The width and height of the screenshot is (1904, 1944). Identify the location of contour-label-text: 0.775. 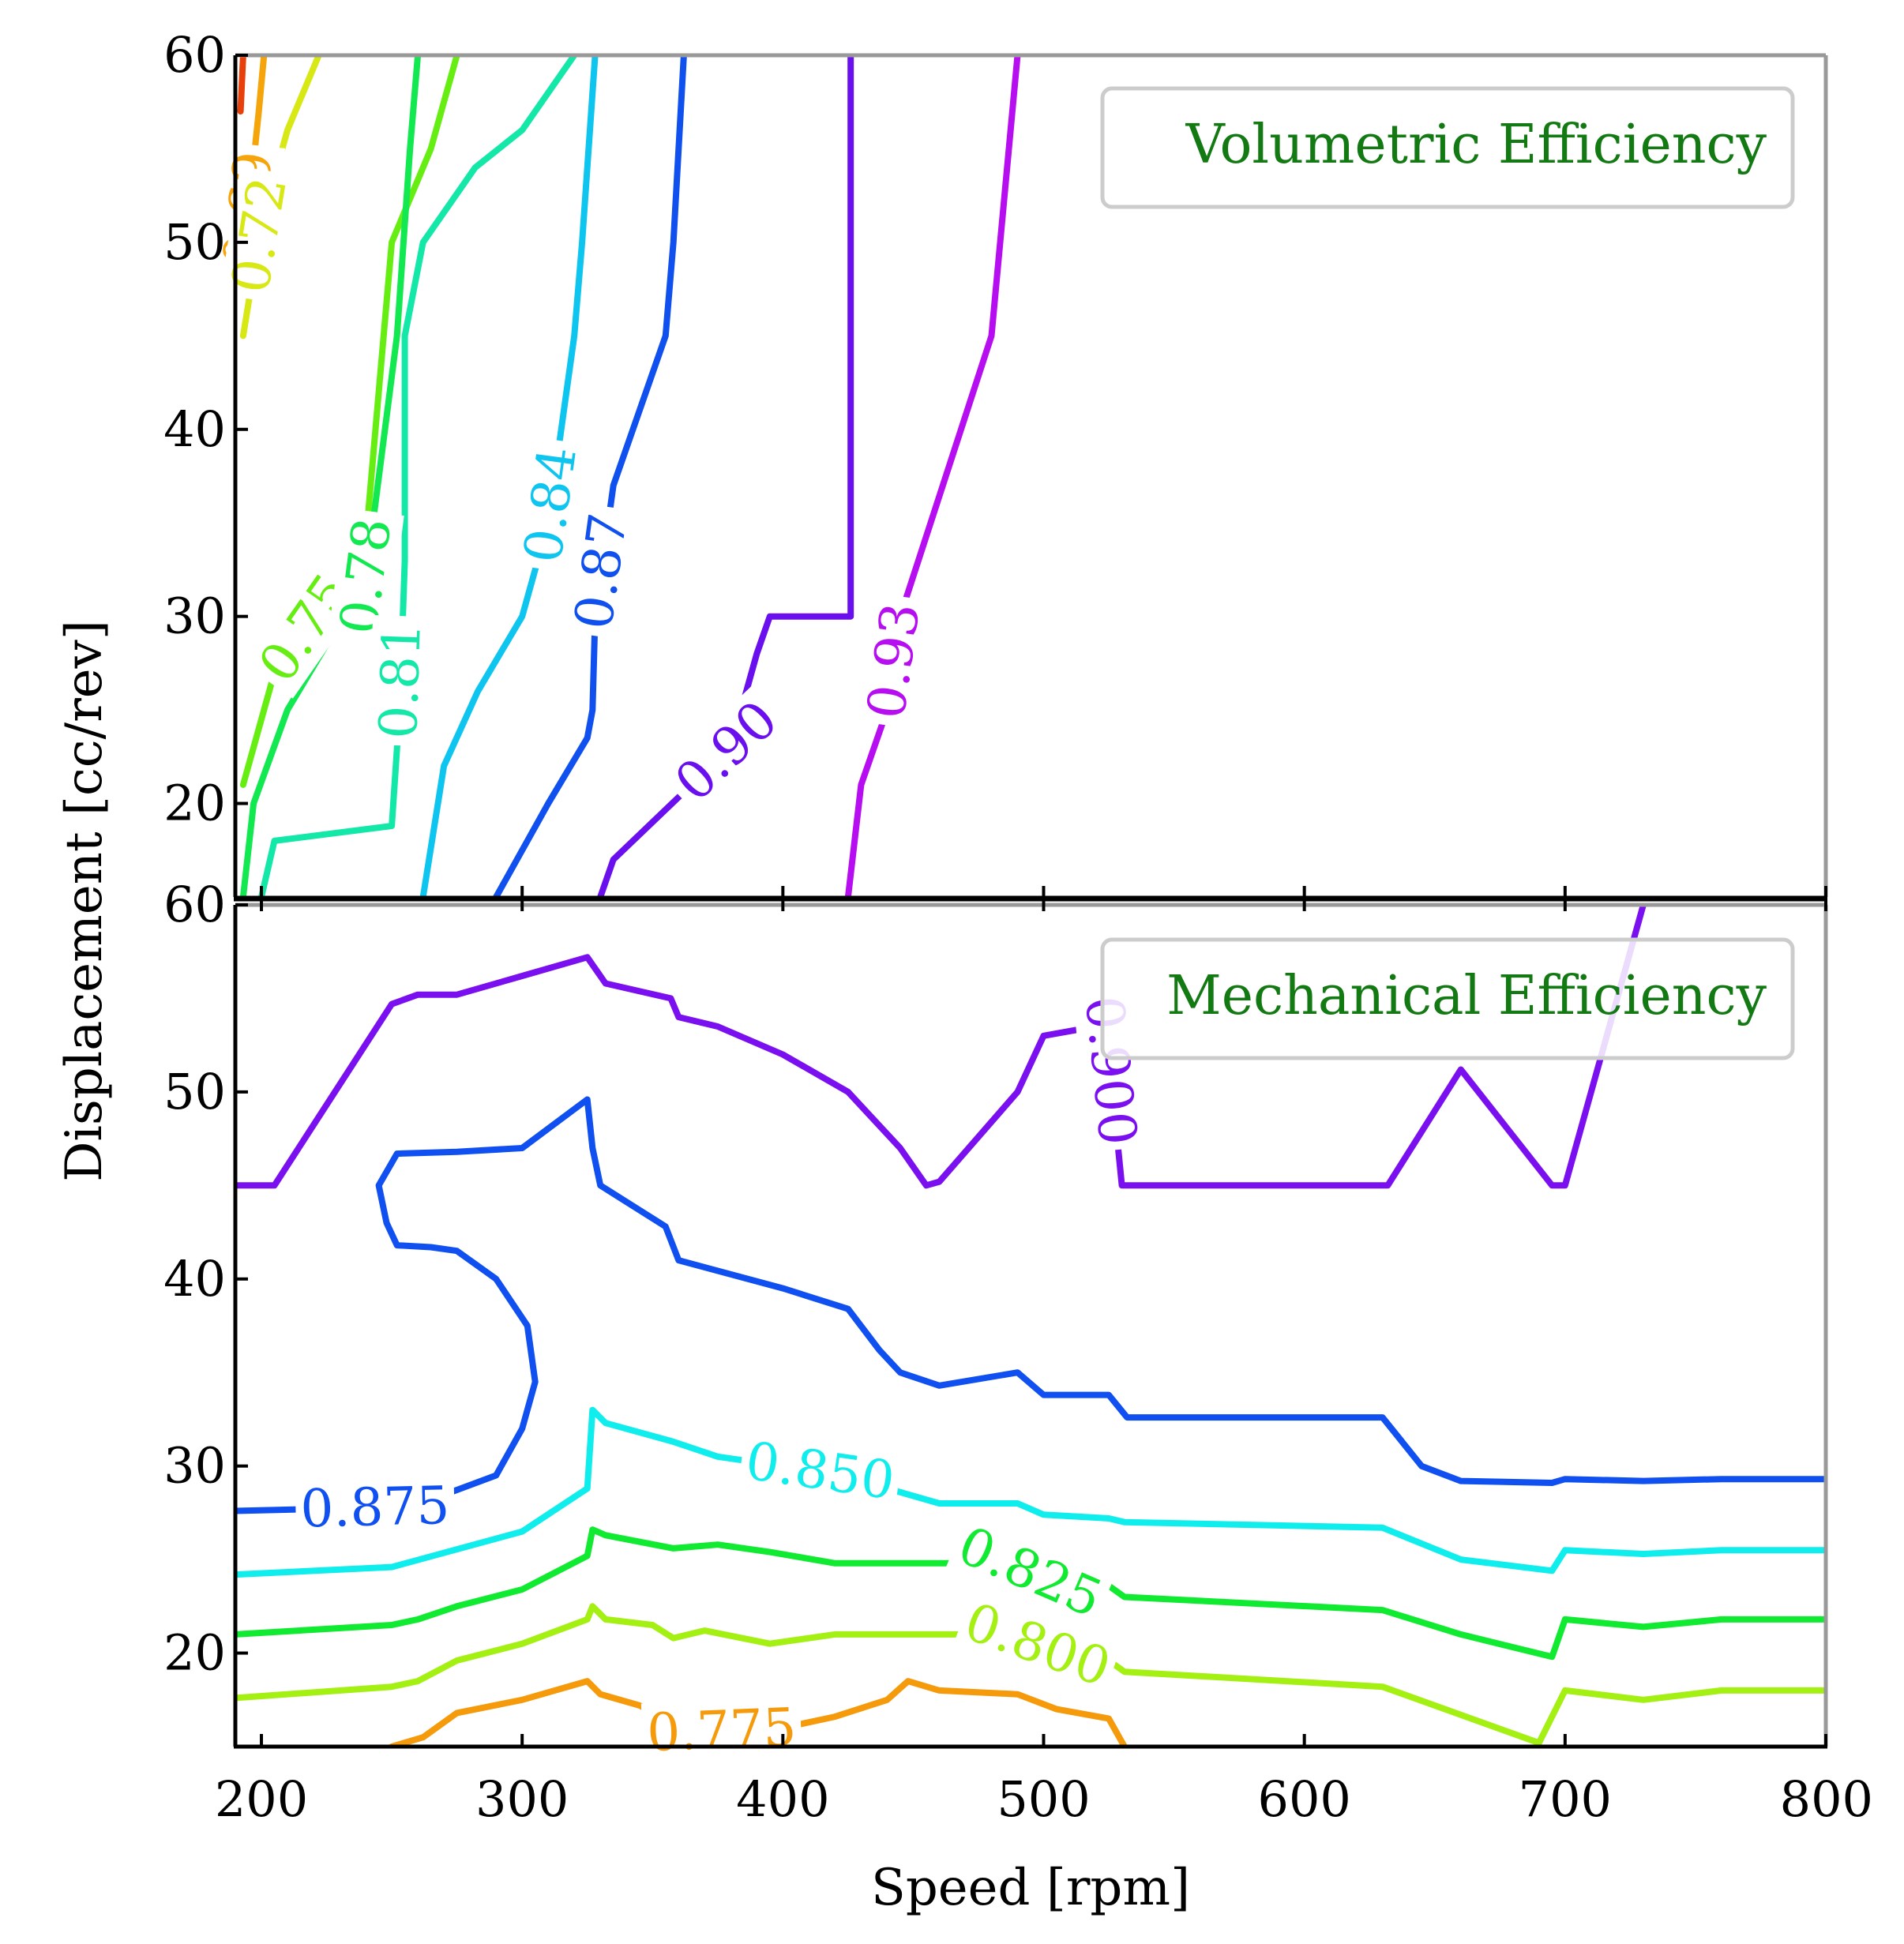
(722, 1730).